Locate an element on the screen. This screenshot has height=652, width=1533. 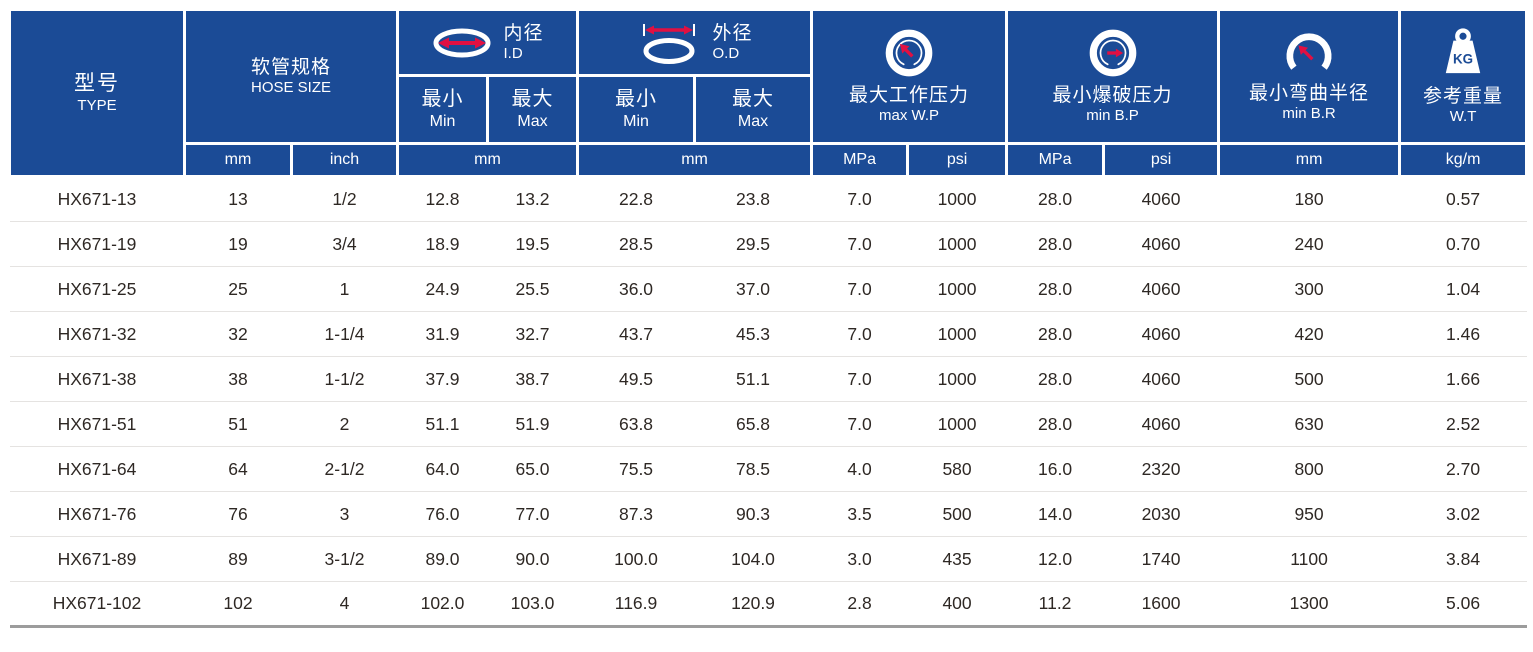
unit-od-mm: mm is located at coordinates (695, 160).